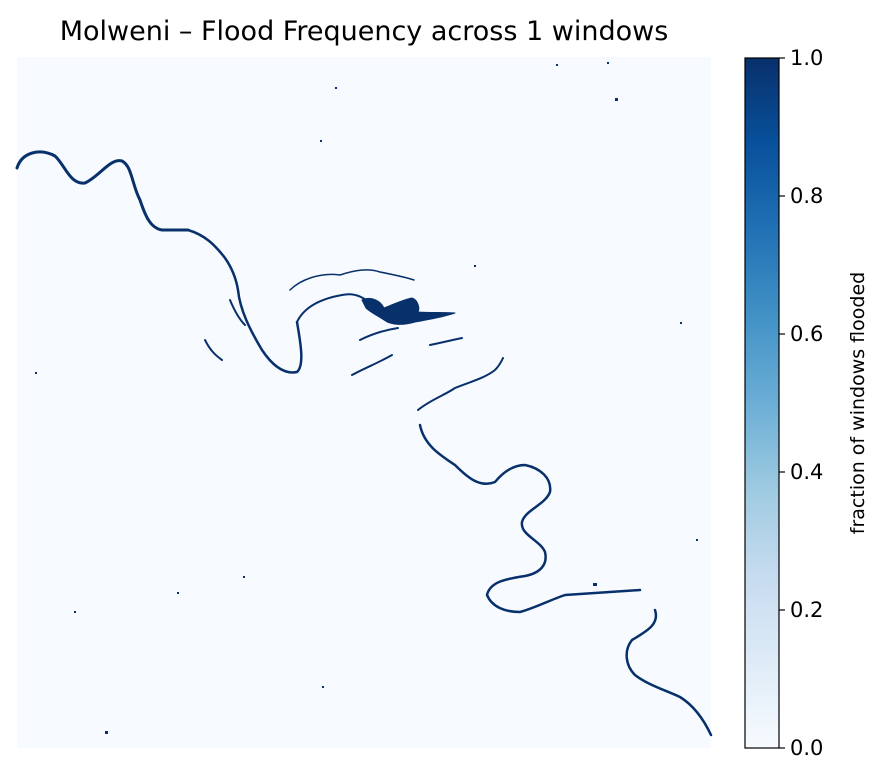 Image resolution: width=888 pixels, height=781 pixels. Describe the element at coordinates (801, 403) in the screenshot. I see `colorbar-ticks: 0.0 0.2 0.4 0.6 0.8 1.0` at that location.